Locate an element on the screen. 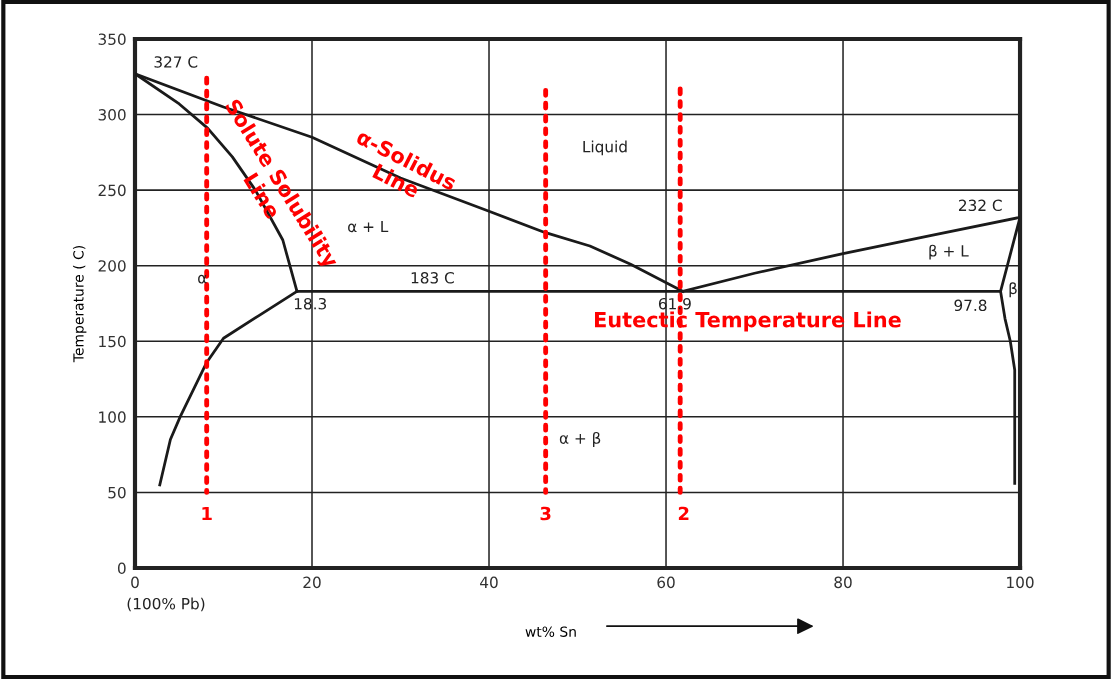 The image size is (1112, 679). y-axis-title: Temperature ( C) is located at coordinates (79, 304).